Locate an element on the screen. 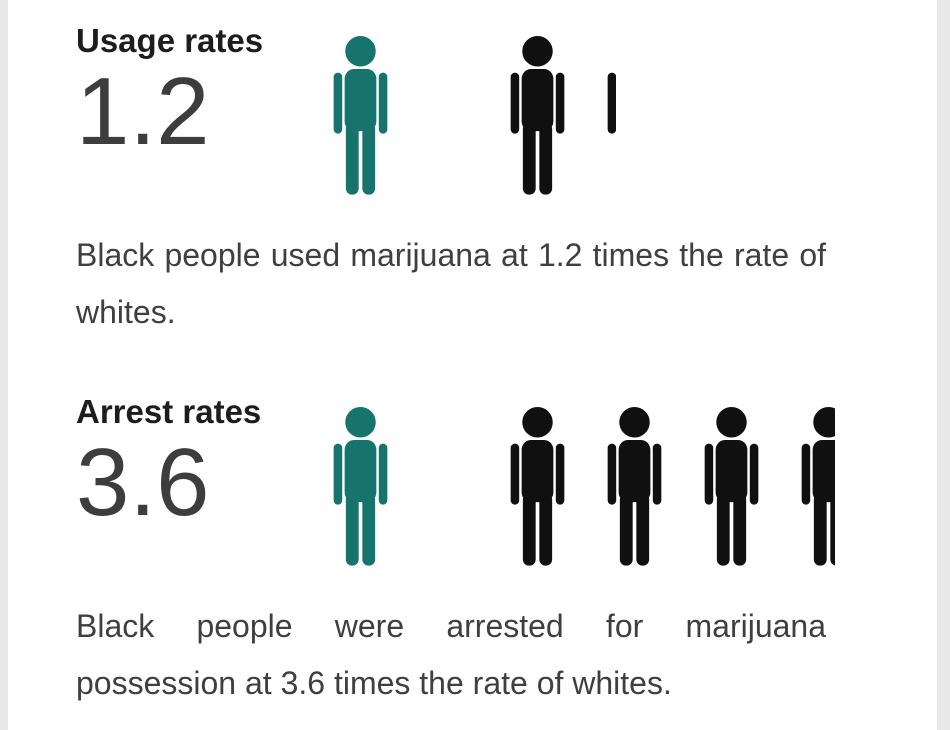 The width and height of the screenshot is (950, 730). usage-rates-stat: Usage rates 1.2 is located at coordinates (196, 91).